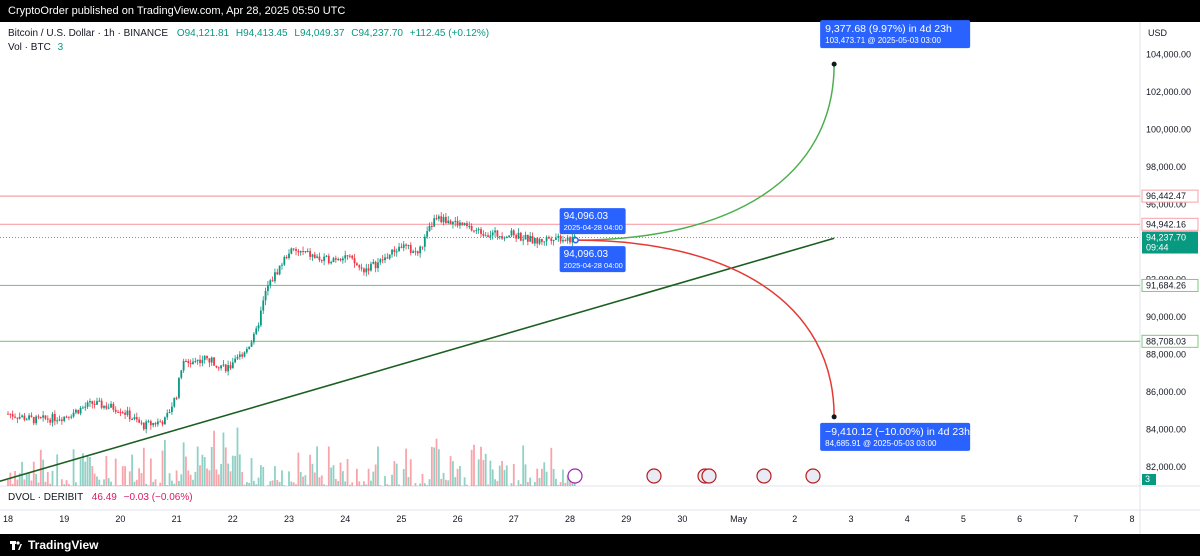 This screenshot has height=556, width=1200. Describe the element at coordinates (29, 47) in the screenshot. I see `volume-label: Vol · BTC` at that location.